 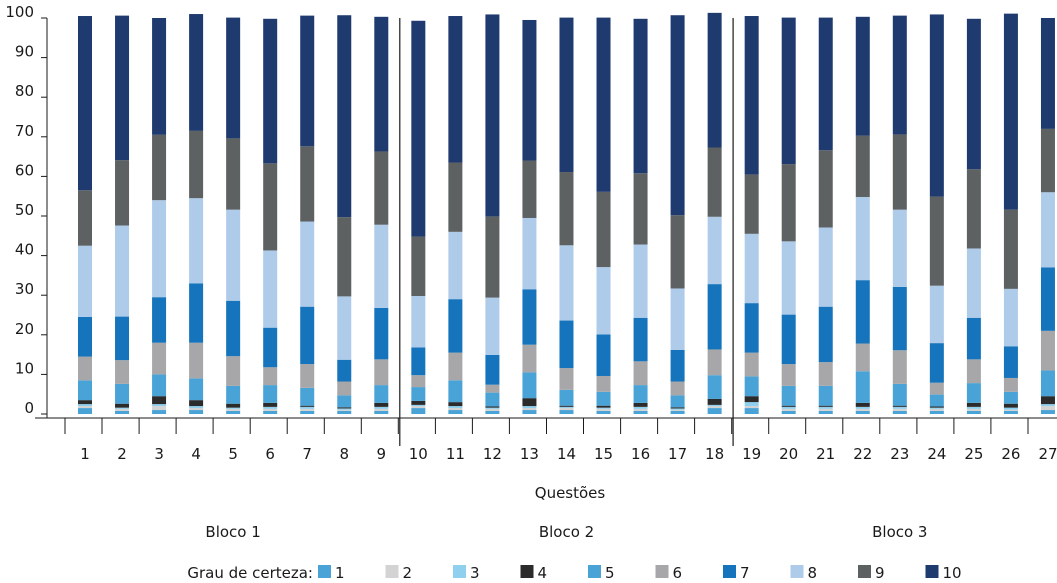 What do you see at coordinates (345, 454) in the screenshot?
I see `x-tick-label-8: 8` at bounding box center [345, 454].